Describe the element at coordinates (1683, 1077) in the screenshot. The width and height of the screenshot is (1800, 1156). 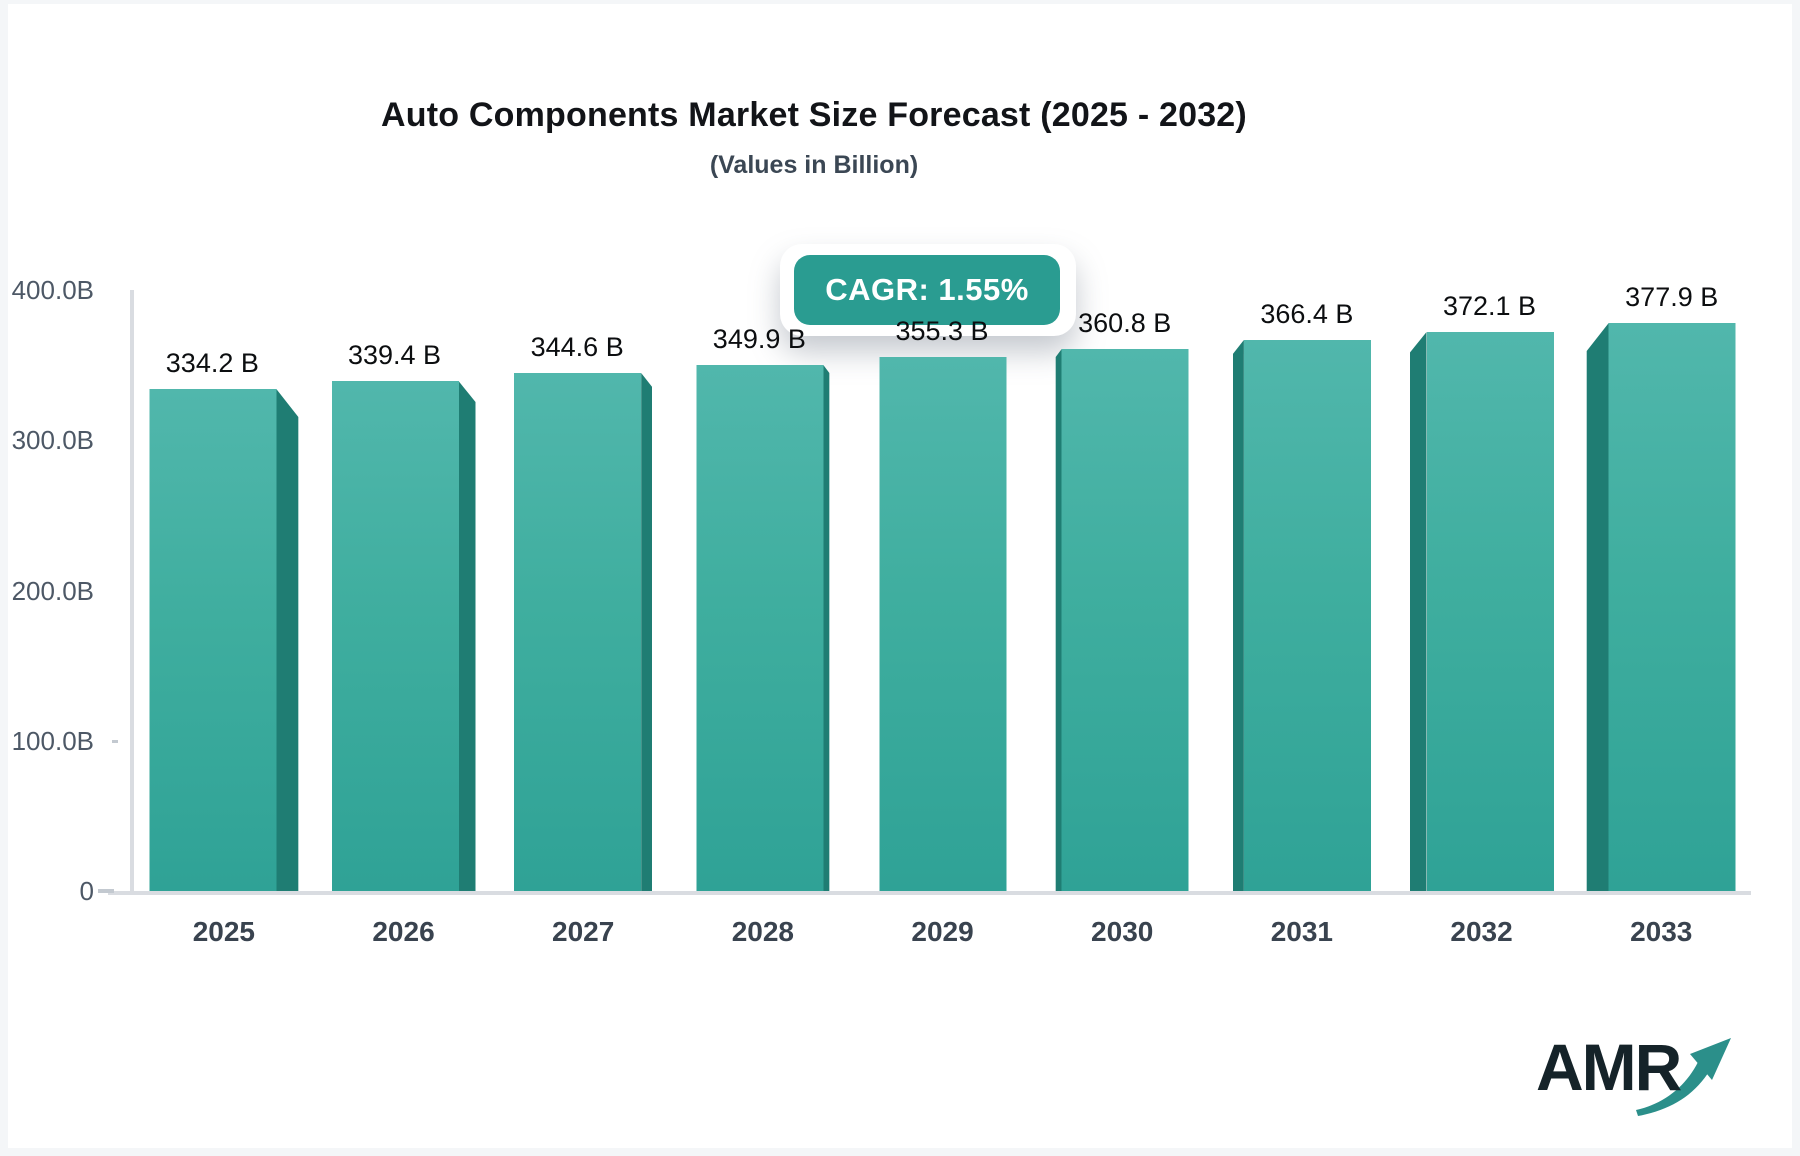
I see `growth-arrow-icon` at that location.